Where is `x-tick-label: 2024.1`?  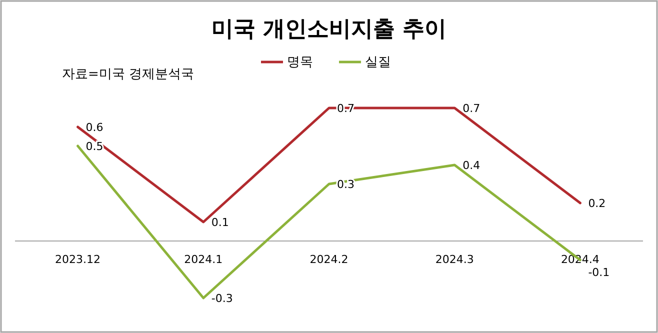
x-tick-label: 2024.1 is located at coordinates (203, 259).